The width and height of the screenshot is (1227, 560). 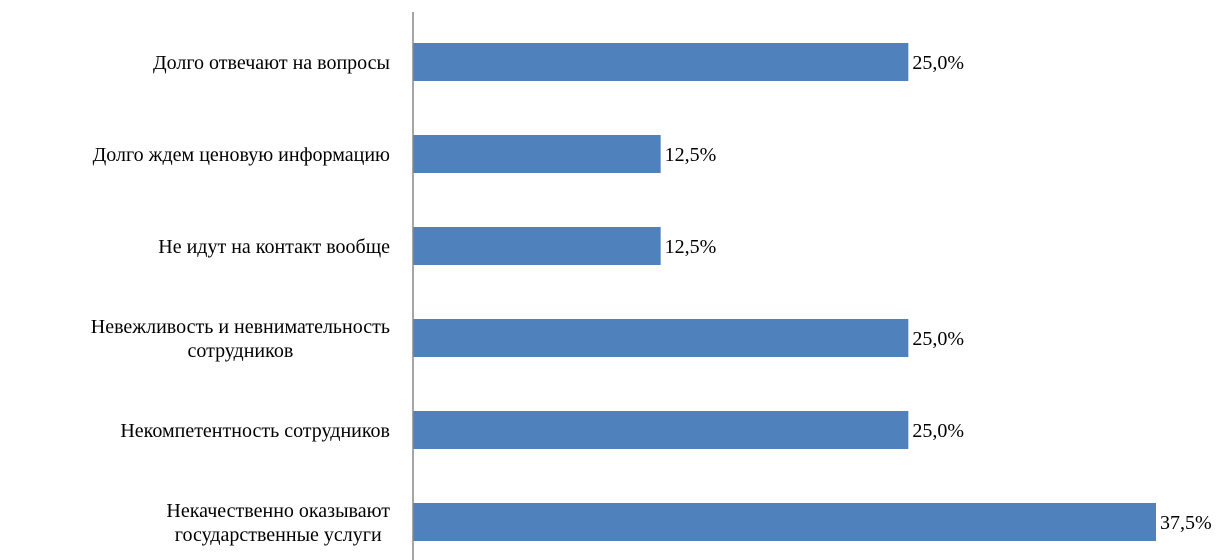 What do you see at coordinates (691, 247) in the screenshot?
I see `data-label-2: 12,5%` at bounding box center [691, 247].